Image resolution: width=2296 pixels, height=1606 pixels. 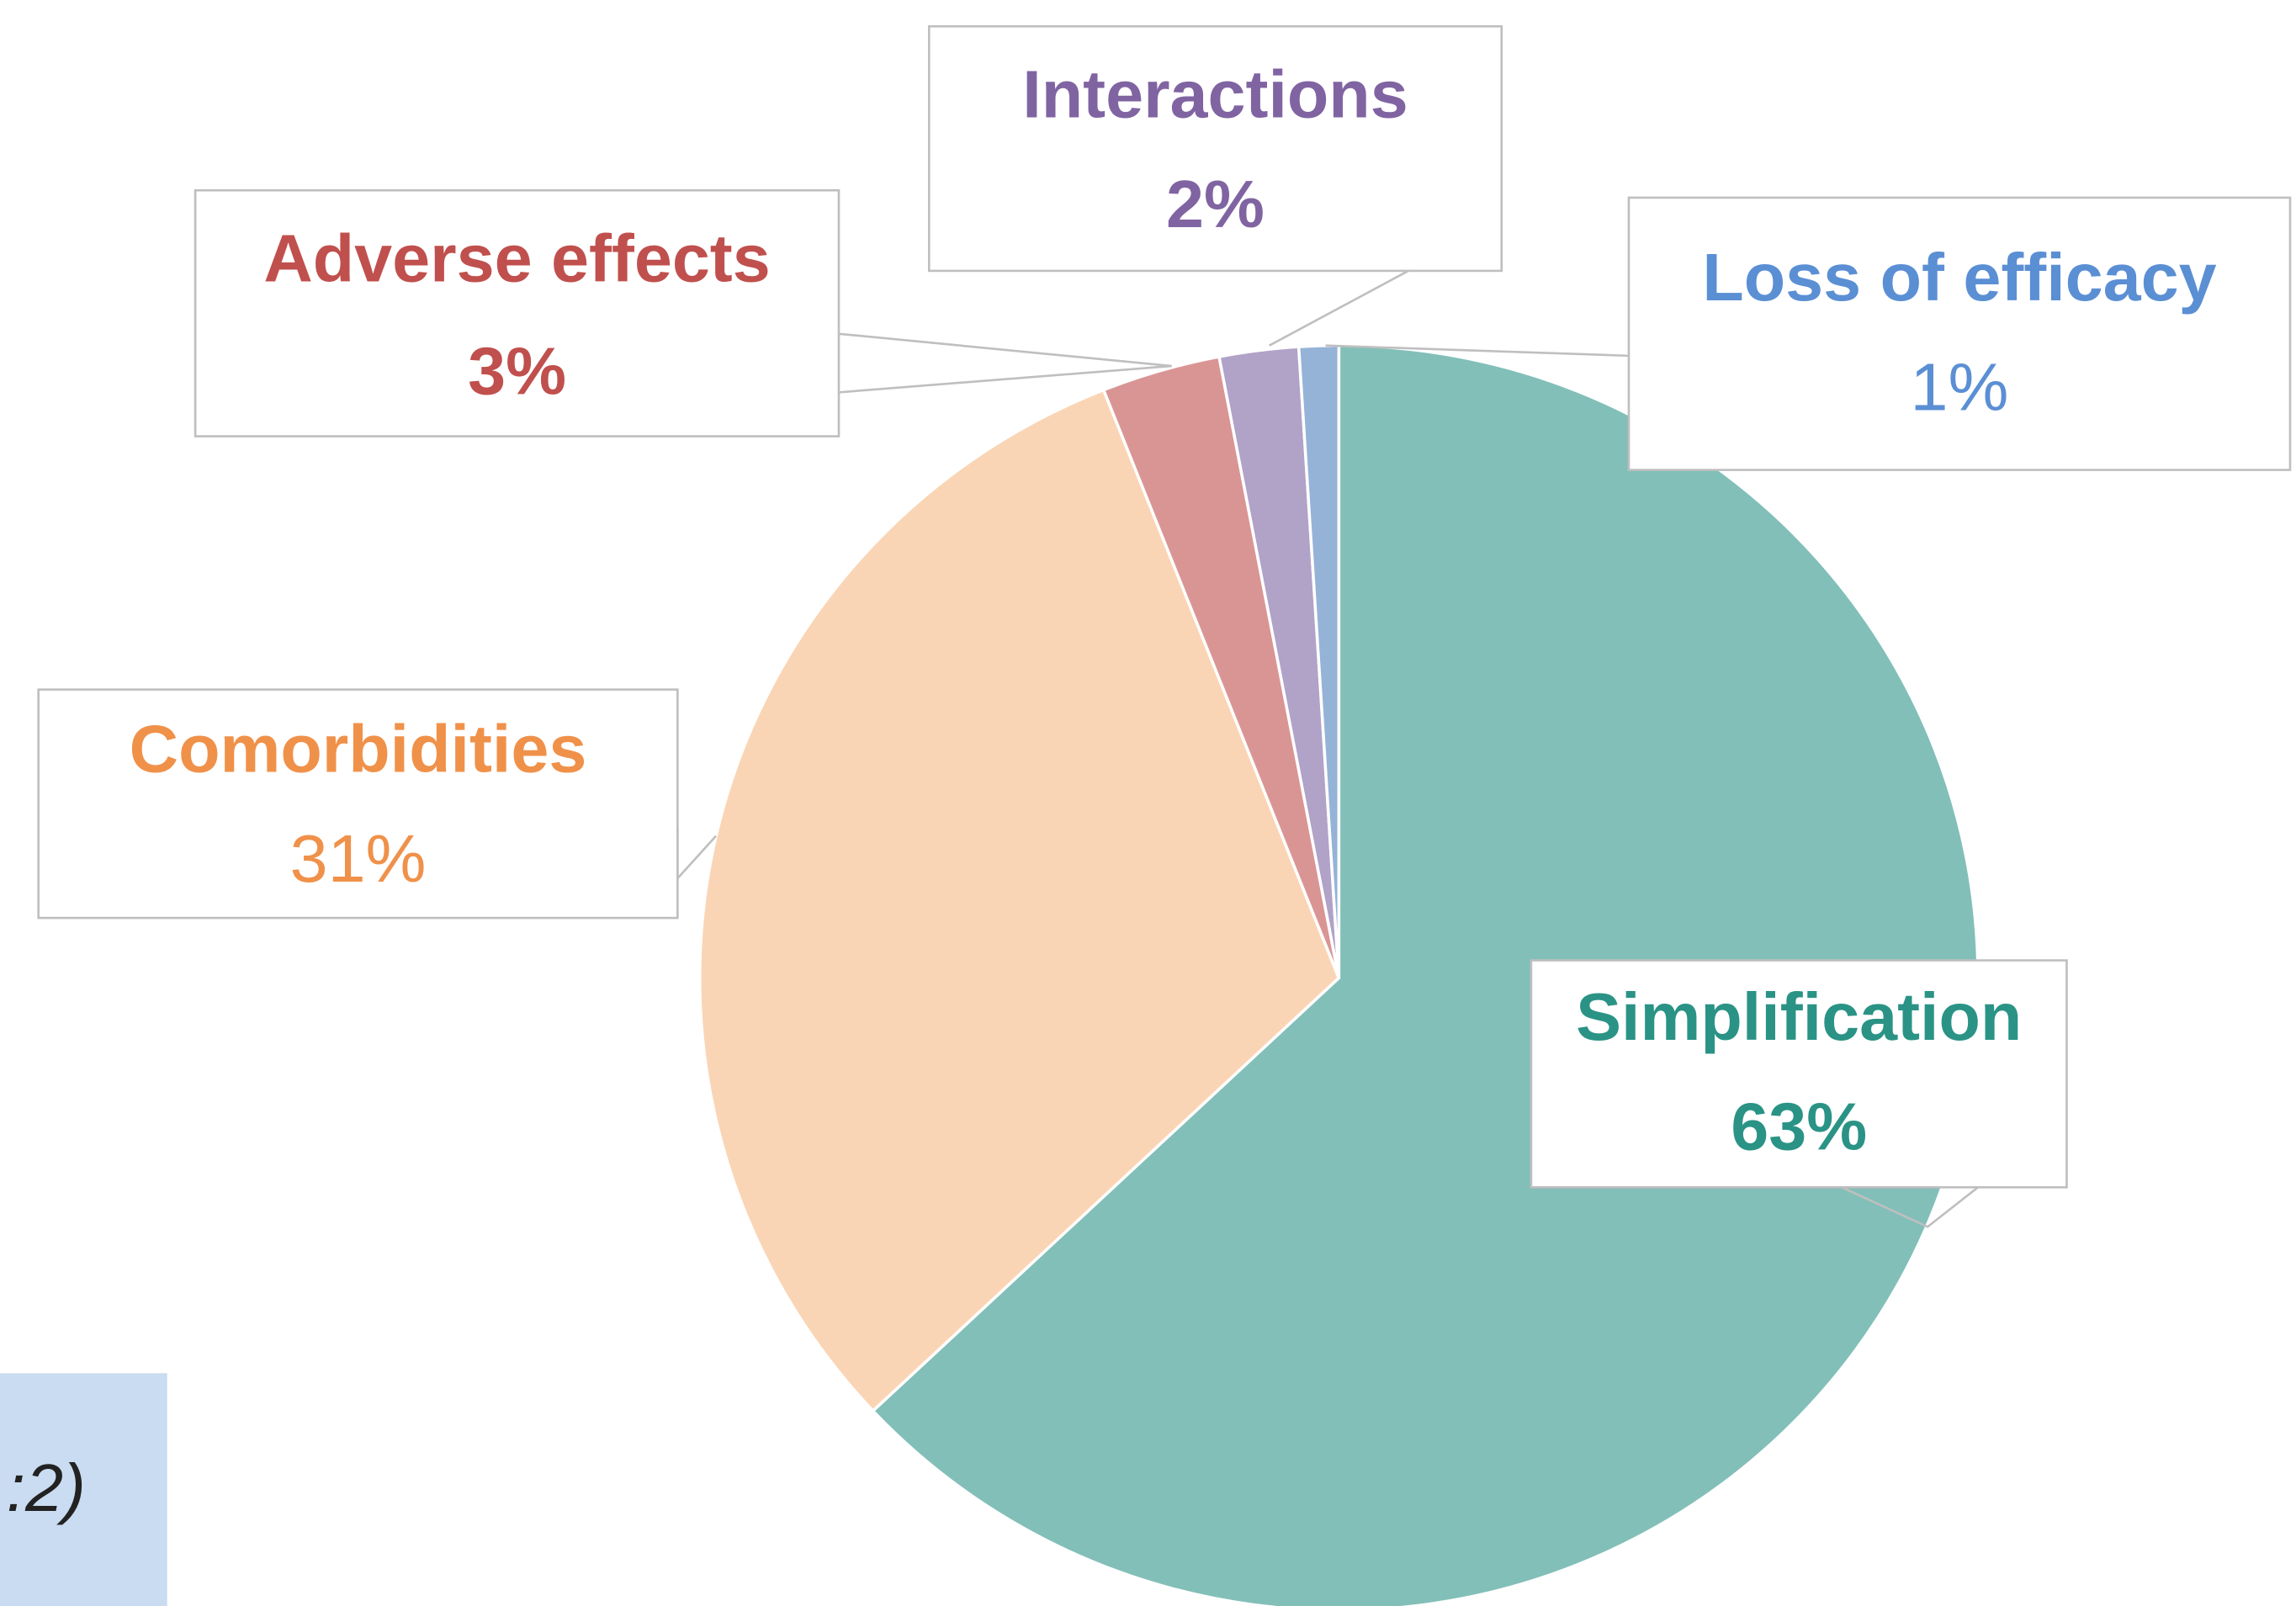 What do you see at coordinates (1959, 277) in the screenshot?
I see `slice-label: Loss of efficacy` at bounding box center [1959, 277].